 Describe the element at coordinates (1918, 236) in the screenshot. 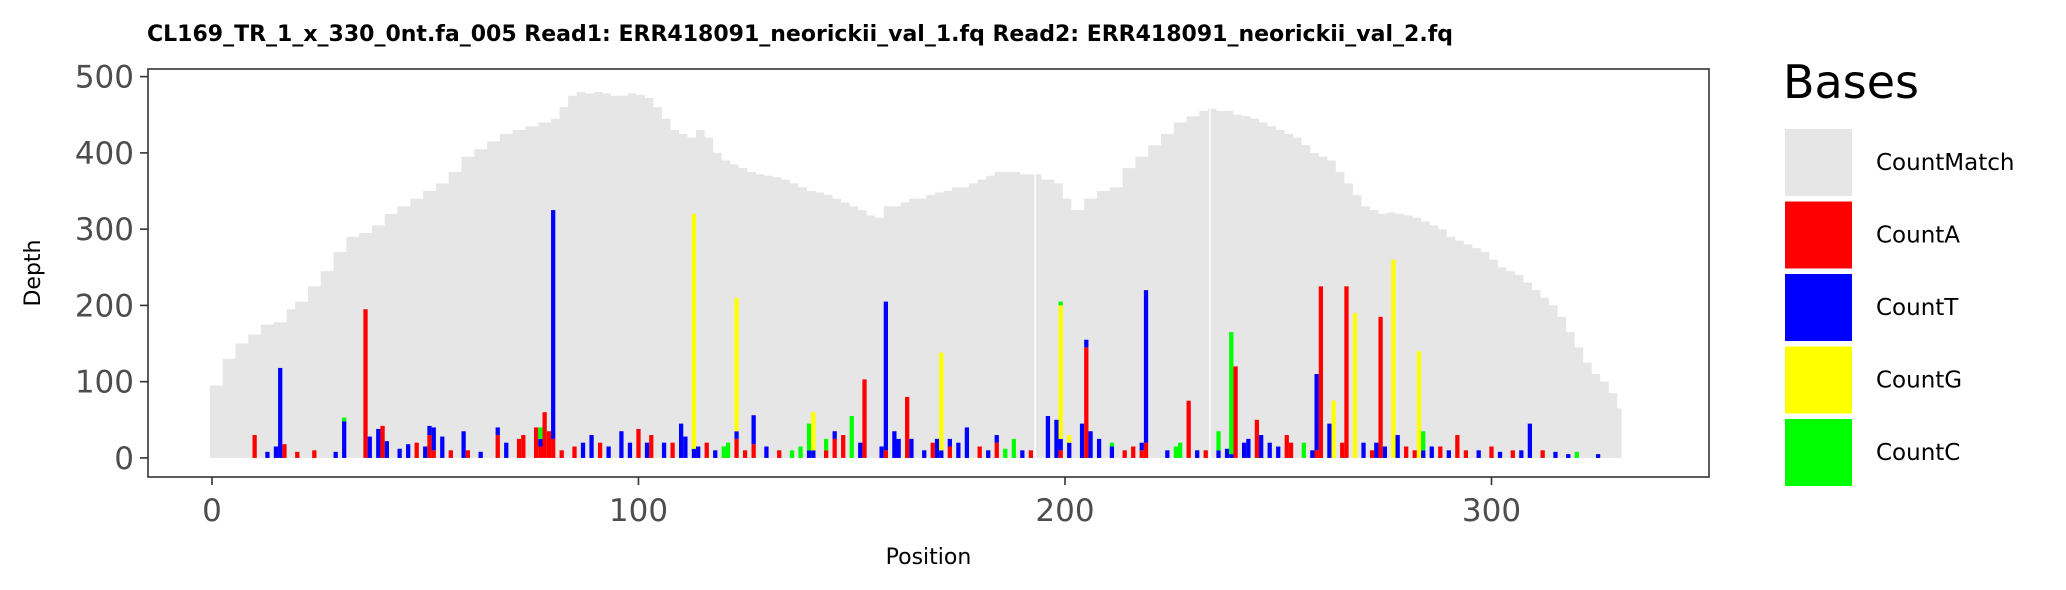

I see `legend-label: CountA` at that location.